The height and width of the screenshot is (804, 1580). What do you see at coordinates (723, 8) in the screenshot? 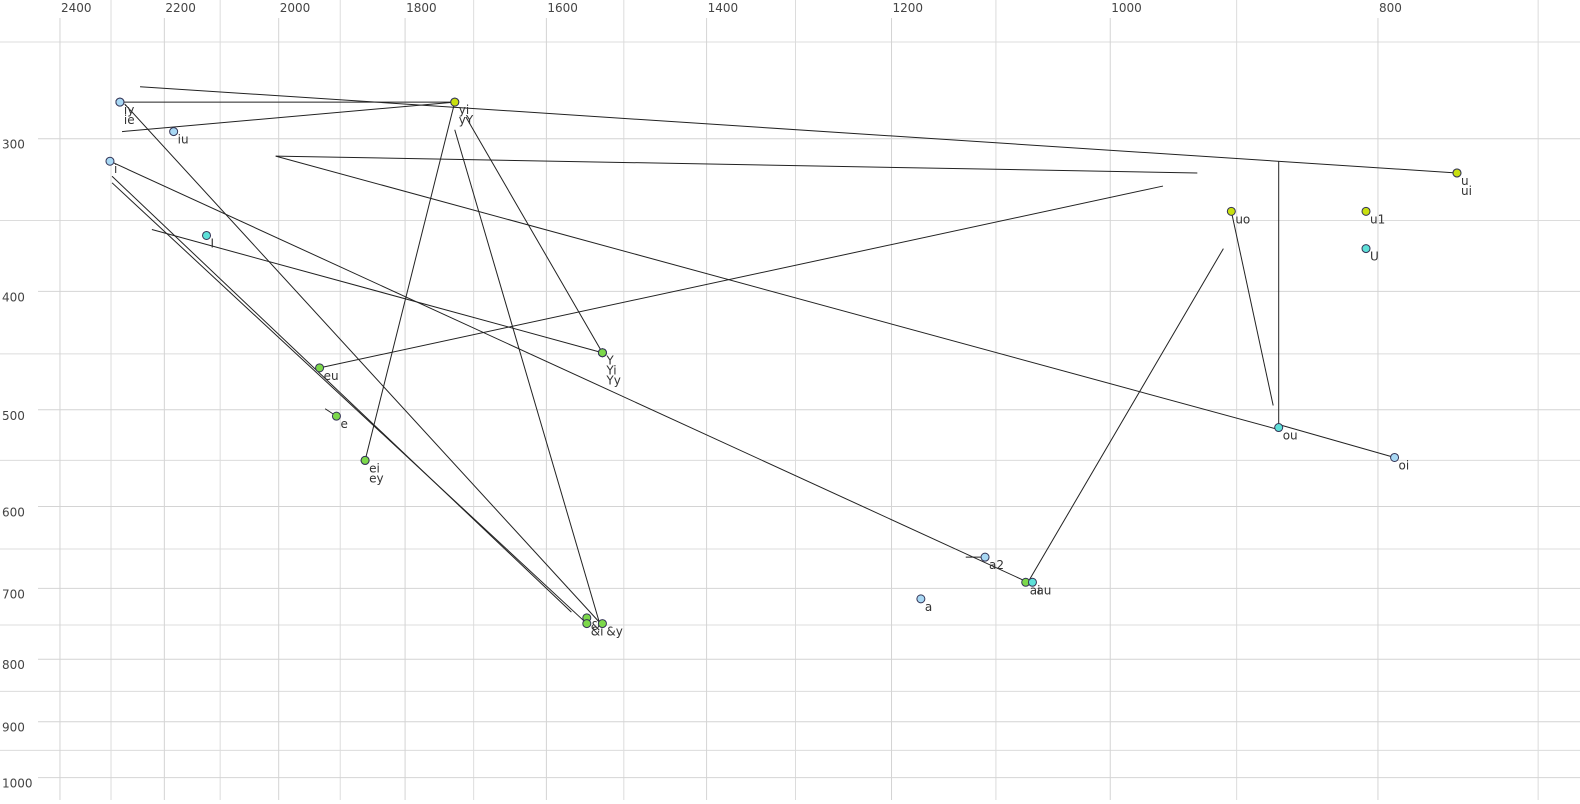
I see `x-tick-label: 1400` at bounding box center [723, 8].